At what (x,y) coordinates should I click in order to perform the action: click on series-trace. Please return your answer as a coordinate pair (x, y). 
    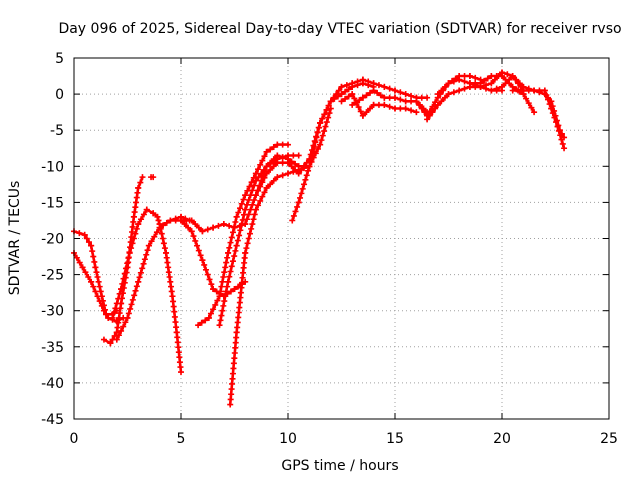
    Looking at the image, I should click on (333, 152).